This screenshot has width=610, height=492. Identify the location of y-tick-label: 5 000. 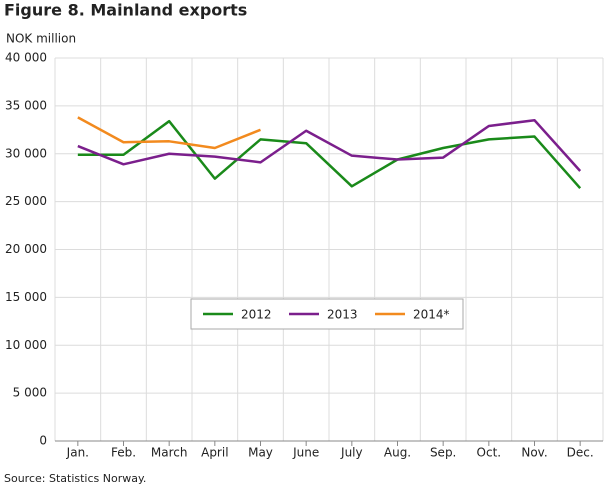
(30, 393).